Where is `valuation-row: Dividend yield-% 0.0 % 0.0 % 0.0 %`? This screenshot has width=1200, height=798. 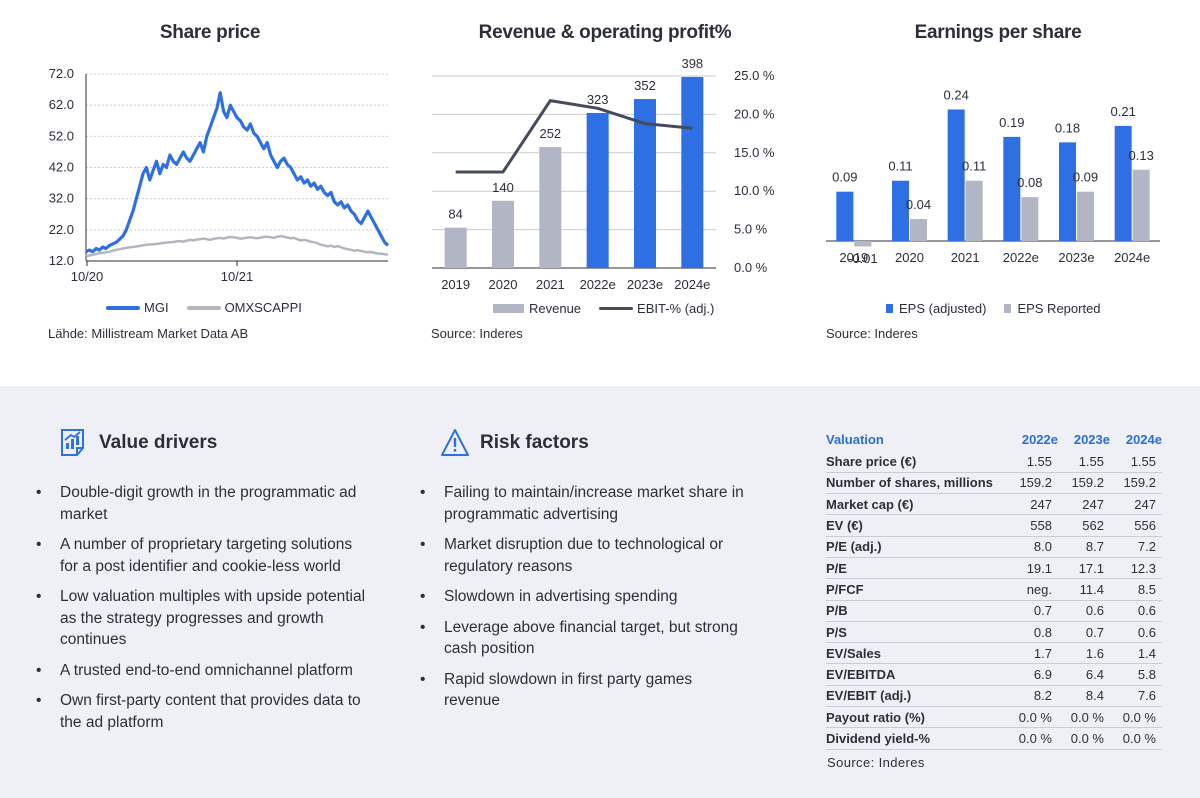 valuation-row: Dividend yield-% 0.0 % 0.0 % 0.0 % is located at coordinates (994, 738).